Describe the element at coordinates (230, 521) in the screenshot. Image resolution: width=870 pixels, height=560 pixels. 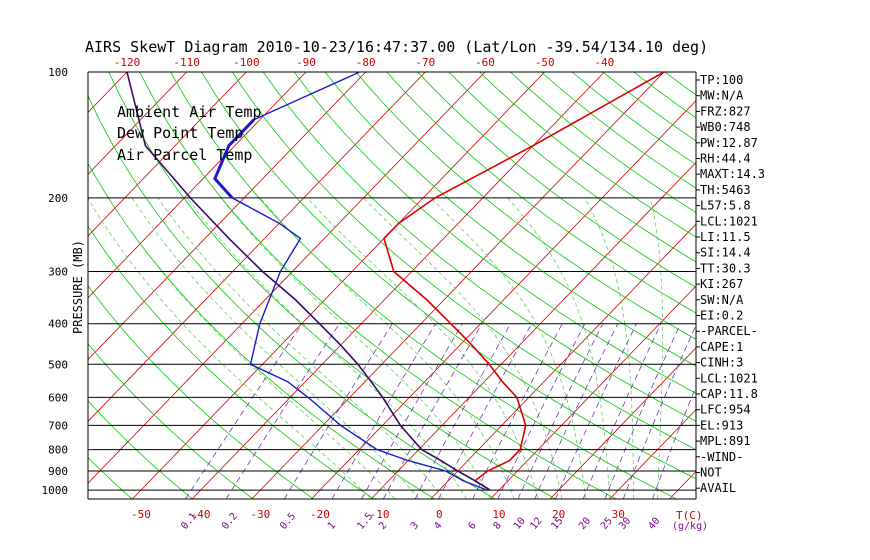
I see `mixing-ratio-tick-label: 0.2` at that location.